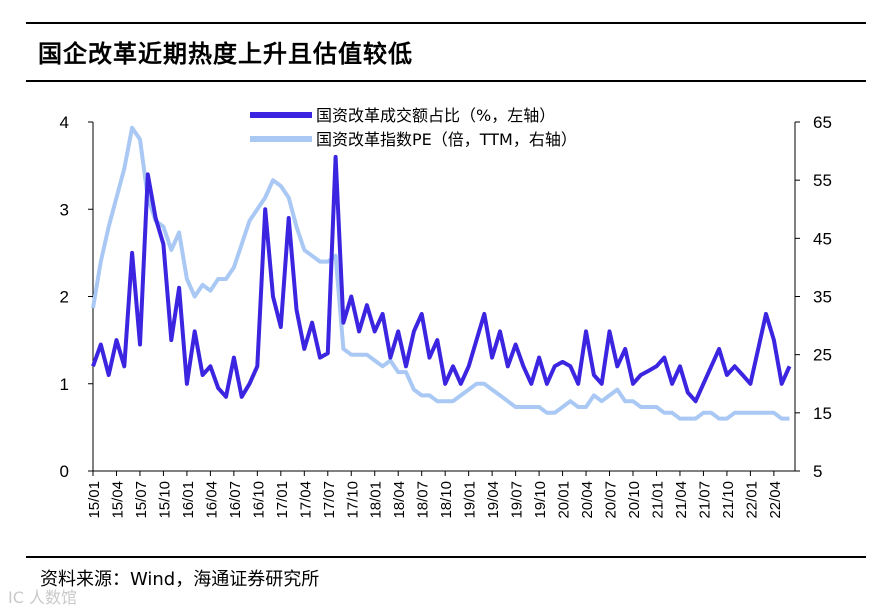 This screenshot has height=609, width=887. I want to click on right-tick-label: 55, so click(822, 180).